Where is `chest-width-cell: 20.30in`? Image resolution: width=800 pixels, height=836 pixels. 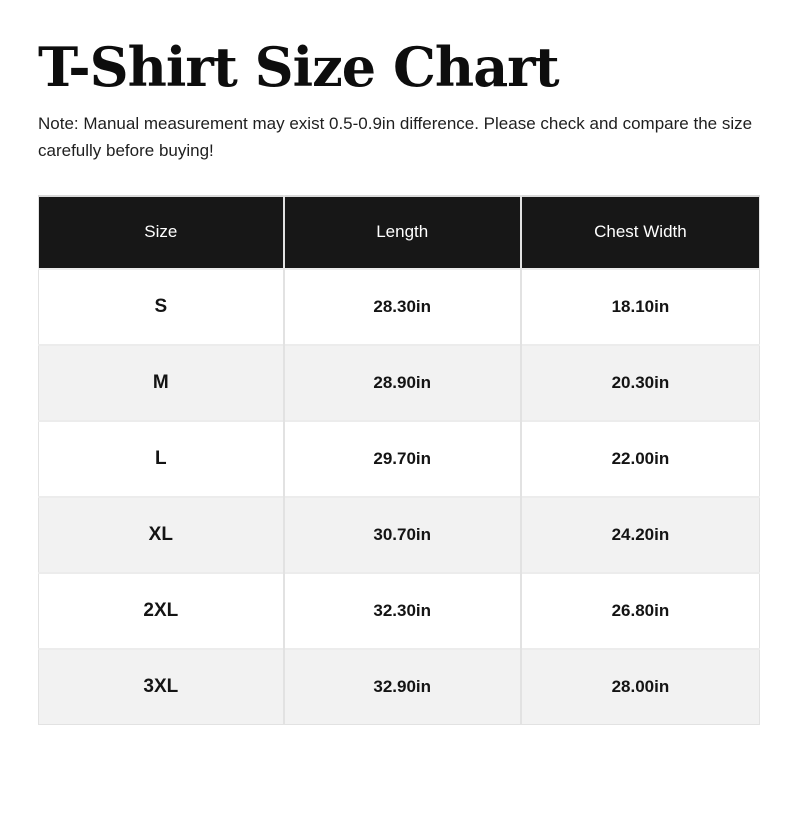
chest-width-cell: 20.30in is located at coordinates (639, 382).